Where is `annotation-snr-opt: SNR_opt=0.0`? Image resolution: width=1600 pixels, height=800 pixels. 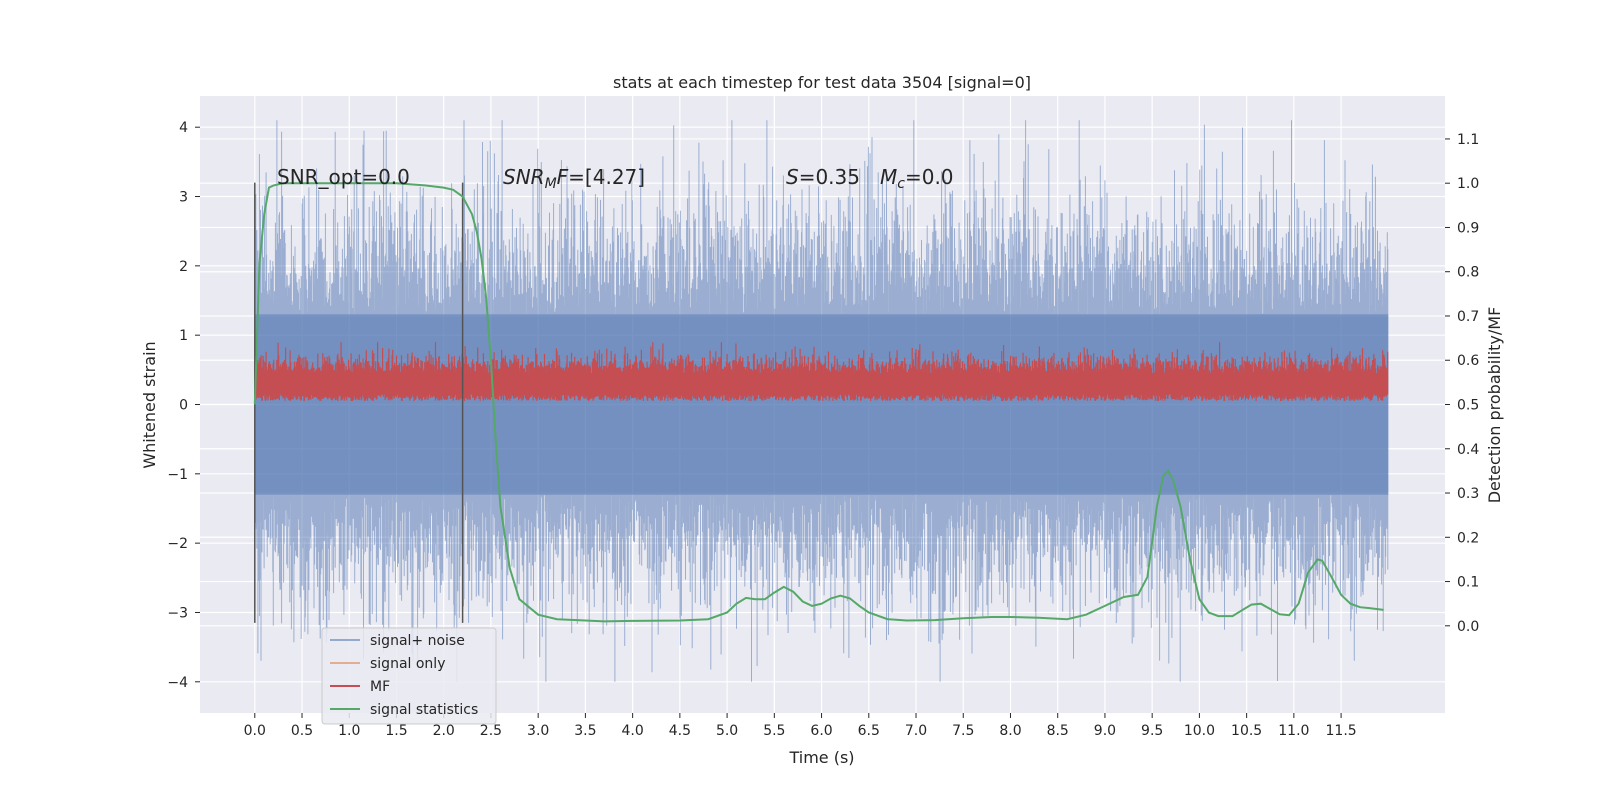 annotation-snr-opt: SNR_opt=0.0 is located at coordinates (343, 177).